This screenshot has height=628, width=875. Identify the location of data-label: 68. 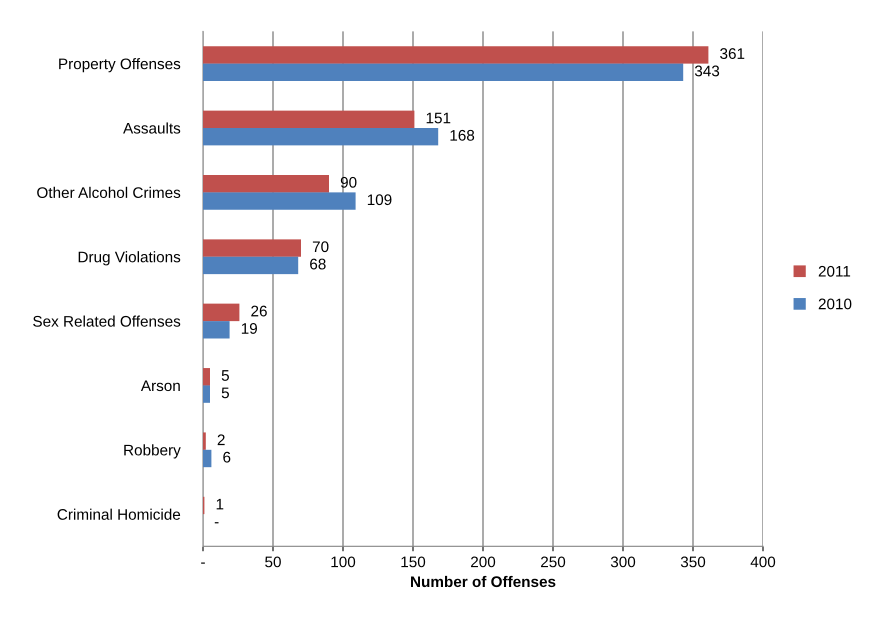
(318, 264).